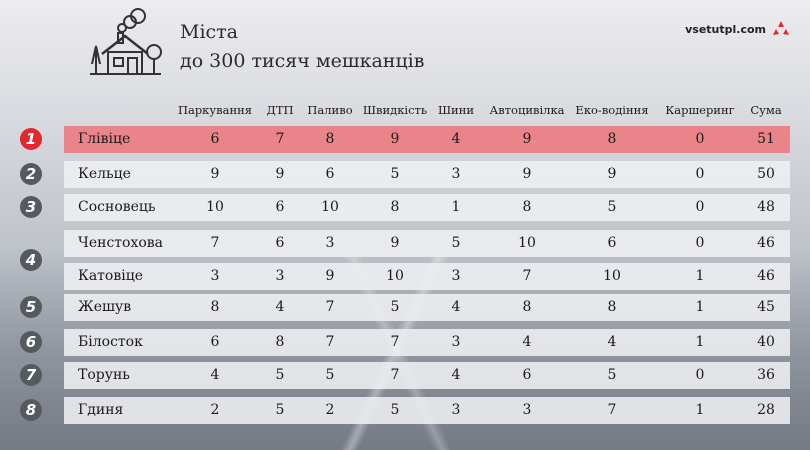 This screenshot has height=450, width=810. Describe the element at coordinates (101, 410) in the screenshot. I see `city-name: Гдиня` at that location.